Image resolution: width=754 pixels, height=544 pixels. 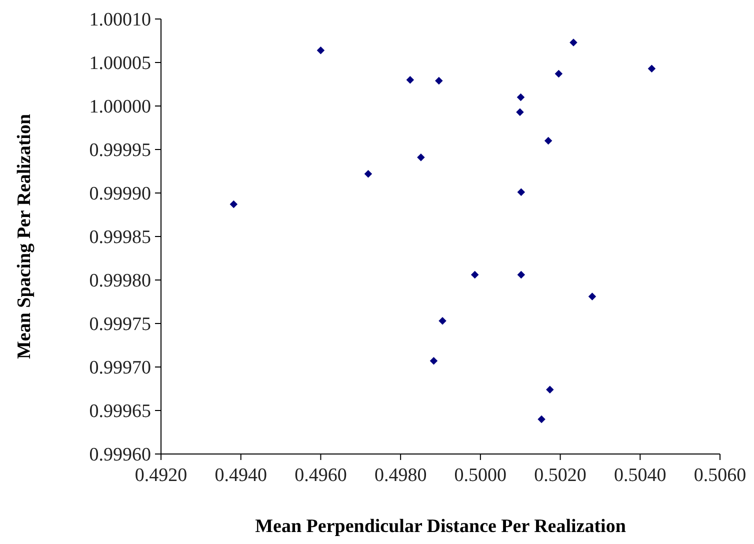 I want to click on y-tick-label: 1.00010, so click(x=120, y=20).